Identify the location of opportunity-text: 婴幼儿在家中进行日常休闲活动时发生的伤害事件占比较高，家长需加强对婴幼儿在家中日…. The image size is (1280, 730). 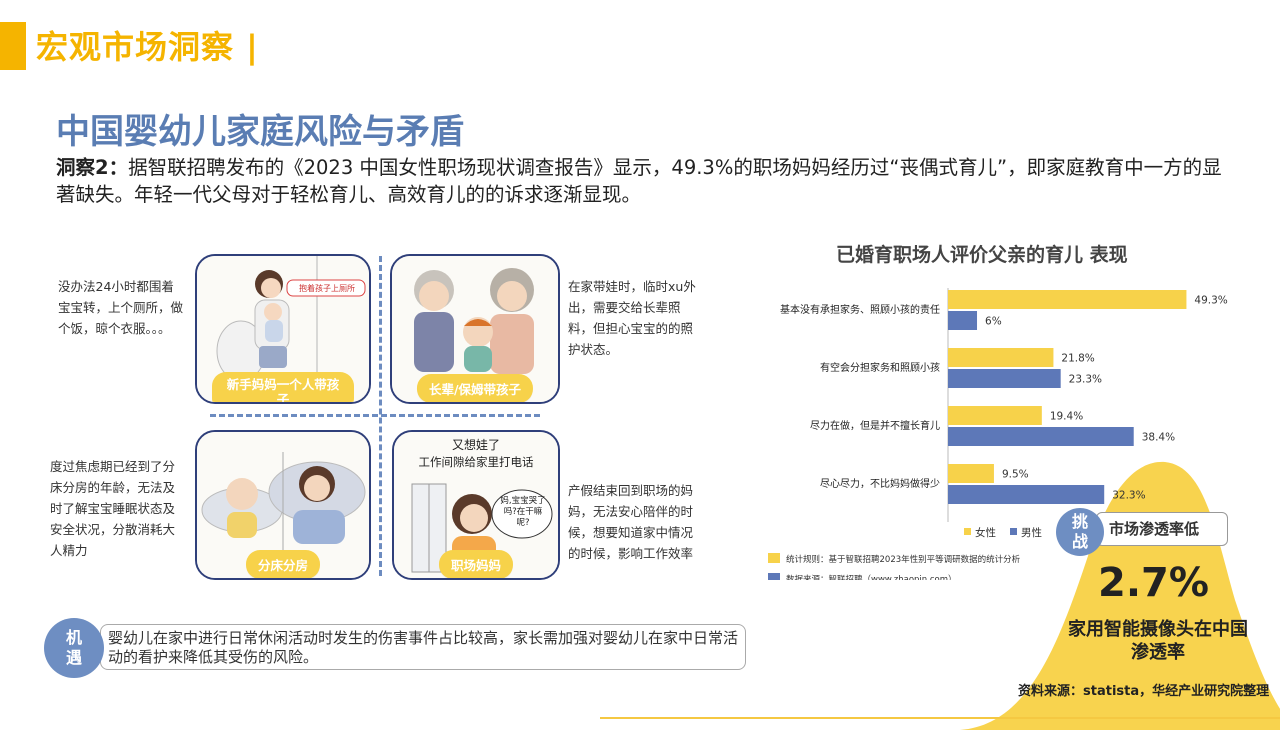
(423, 647).